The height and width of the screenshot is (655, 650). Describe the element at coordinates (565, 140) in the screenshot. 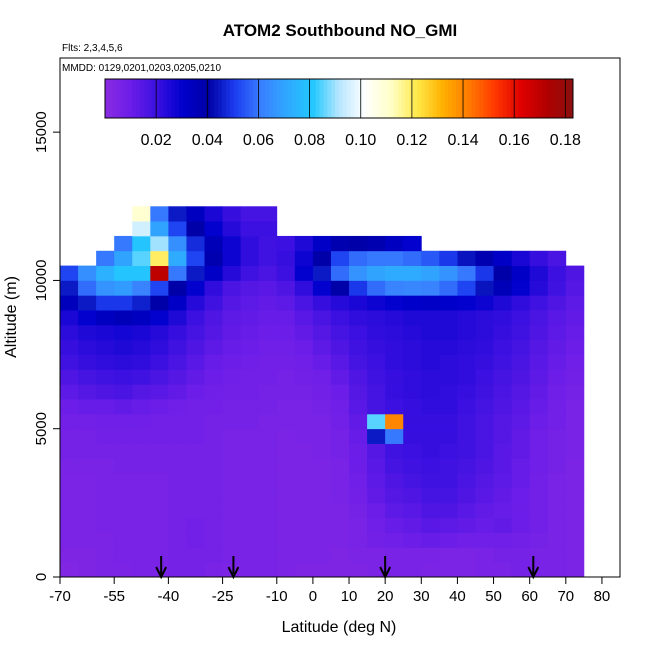

I see `colorbar-tick-label: 0.18` at that location.